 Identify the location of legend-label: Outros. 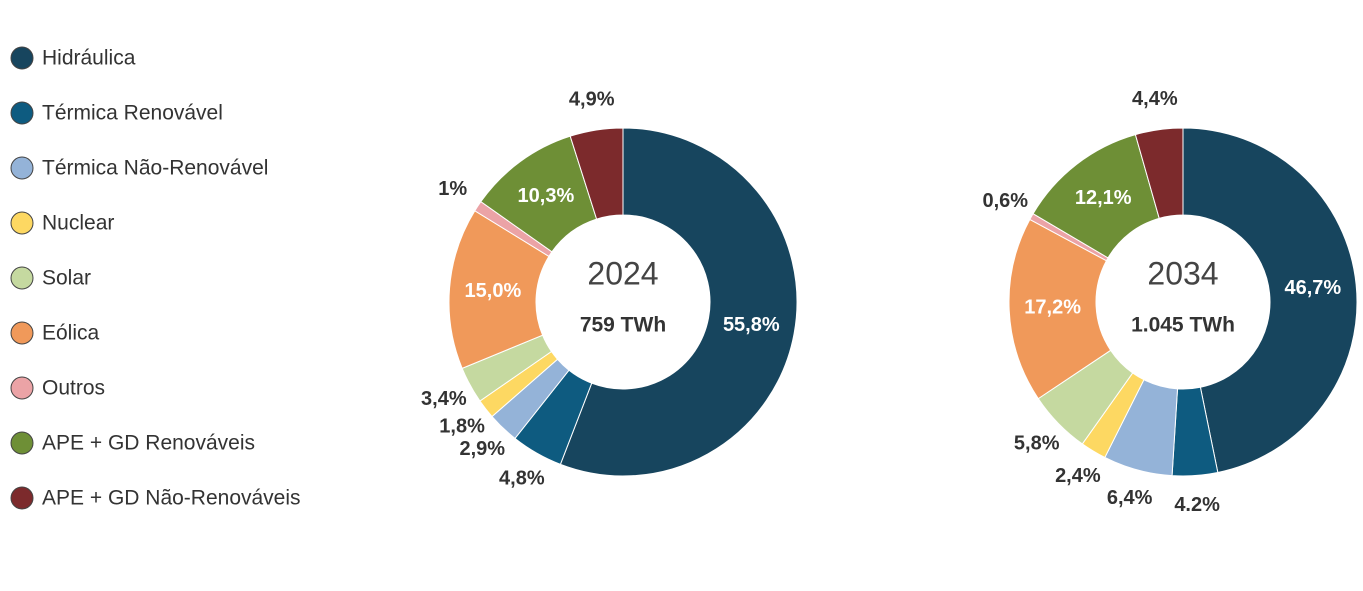
(73, 388).